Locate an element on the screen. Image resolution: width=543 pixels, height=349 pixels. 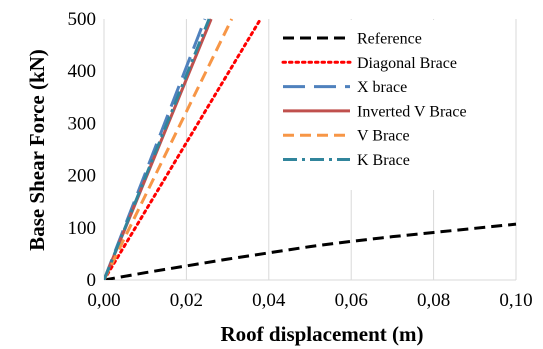
x-tick-label: 0,08 is located at coordinates (433, 300).